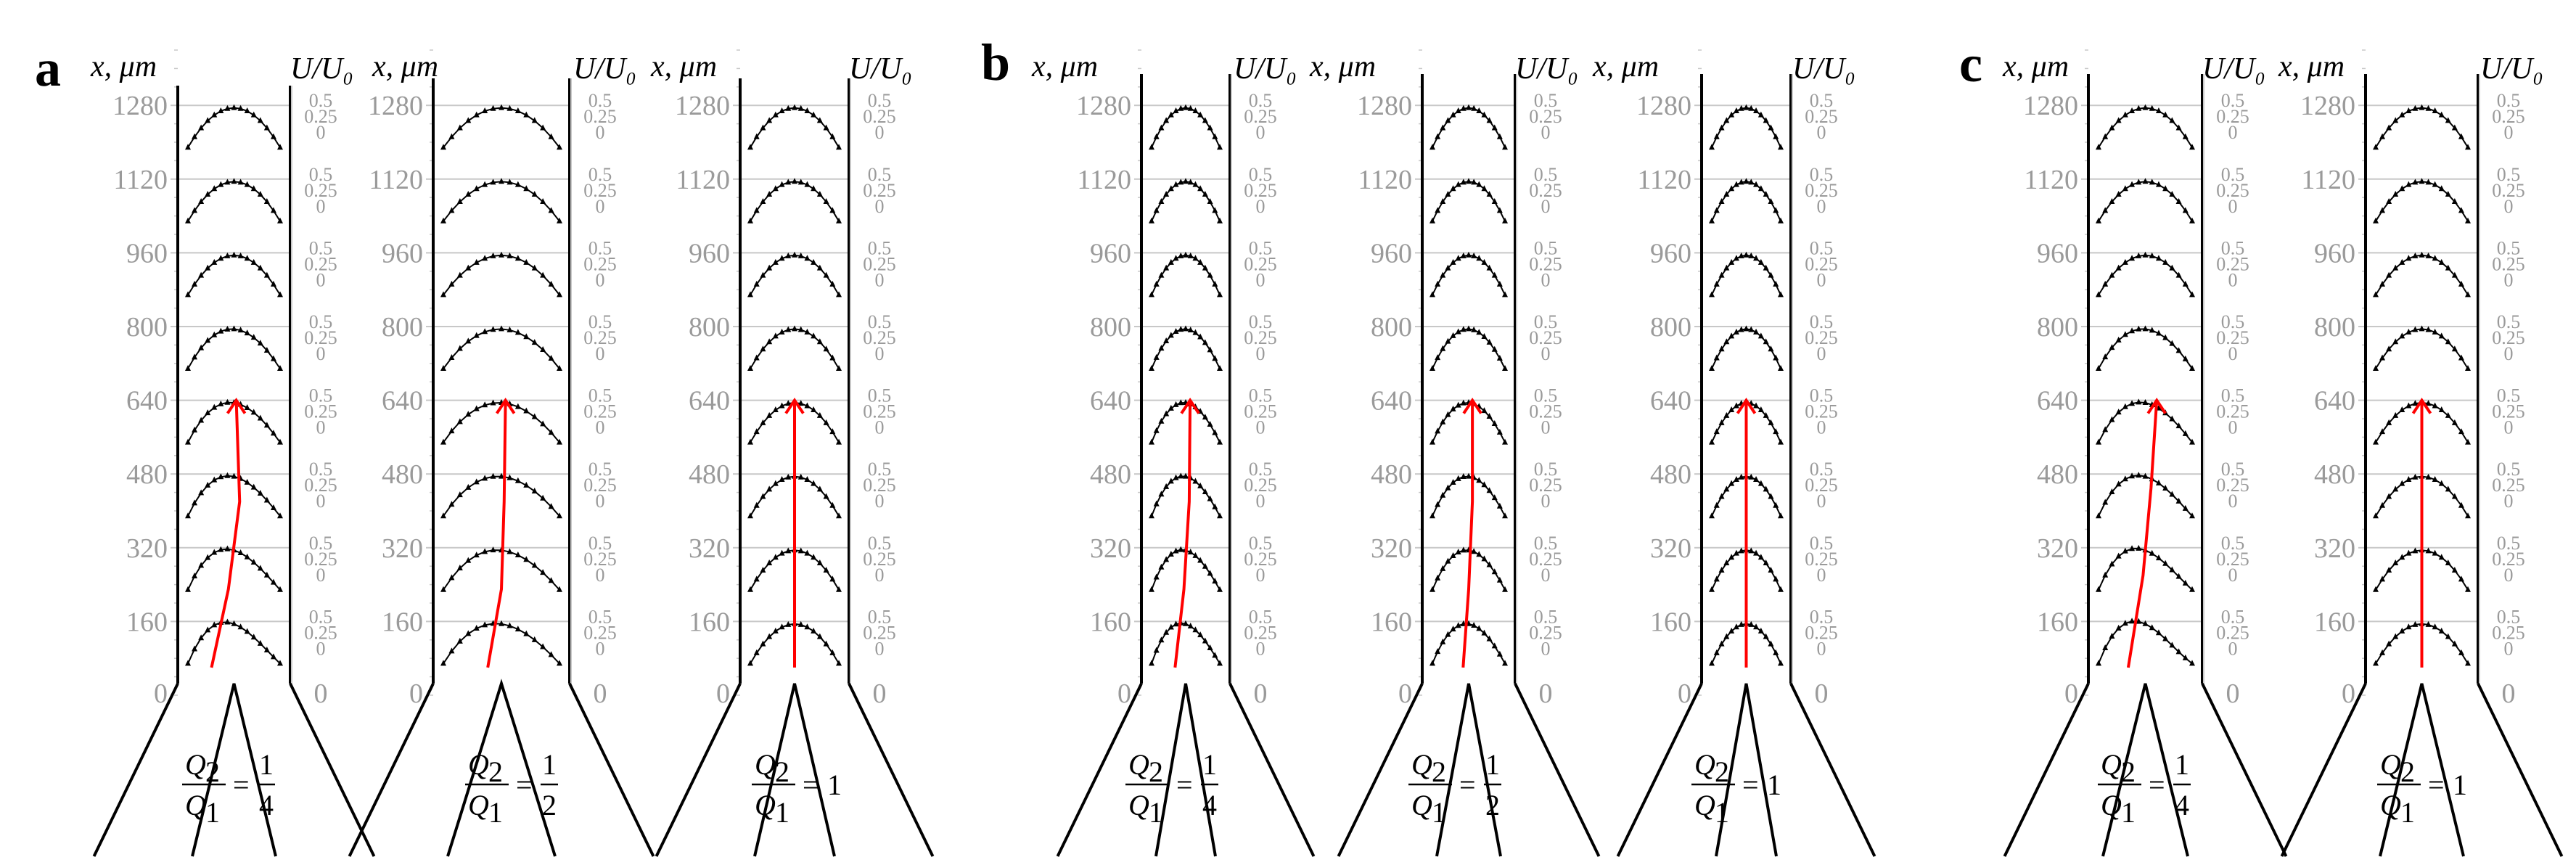 The height and width of the screenshot is (865, 2576). What do you see at coordinates (1391, 253) in the screenshot?
I see `x-tick-label: 960` at bounding box center [1391, 253].